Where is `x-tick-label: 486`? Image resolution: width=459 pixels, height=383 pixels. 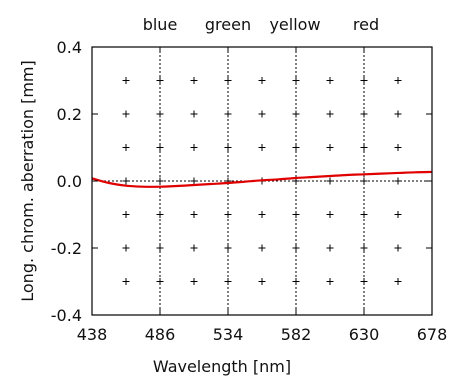
x-tick-label: 486 is located at coordinates (160, 334).